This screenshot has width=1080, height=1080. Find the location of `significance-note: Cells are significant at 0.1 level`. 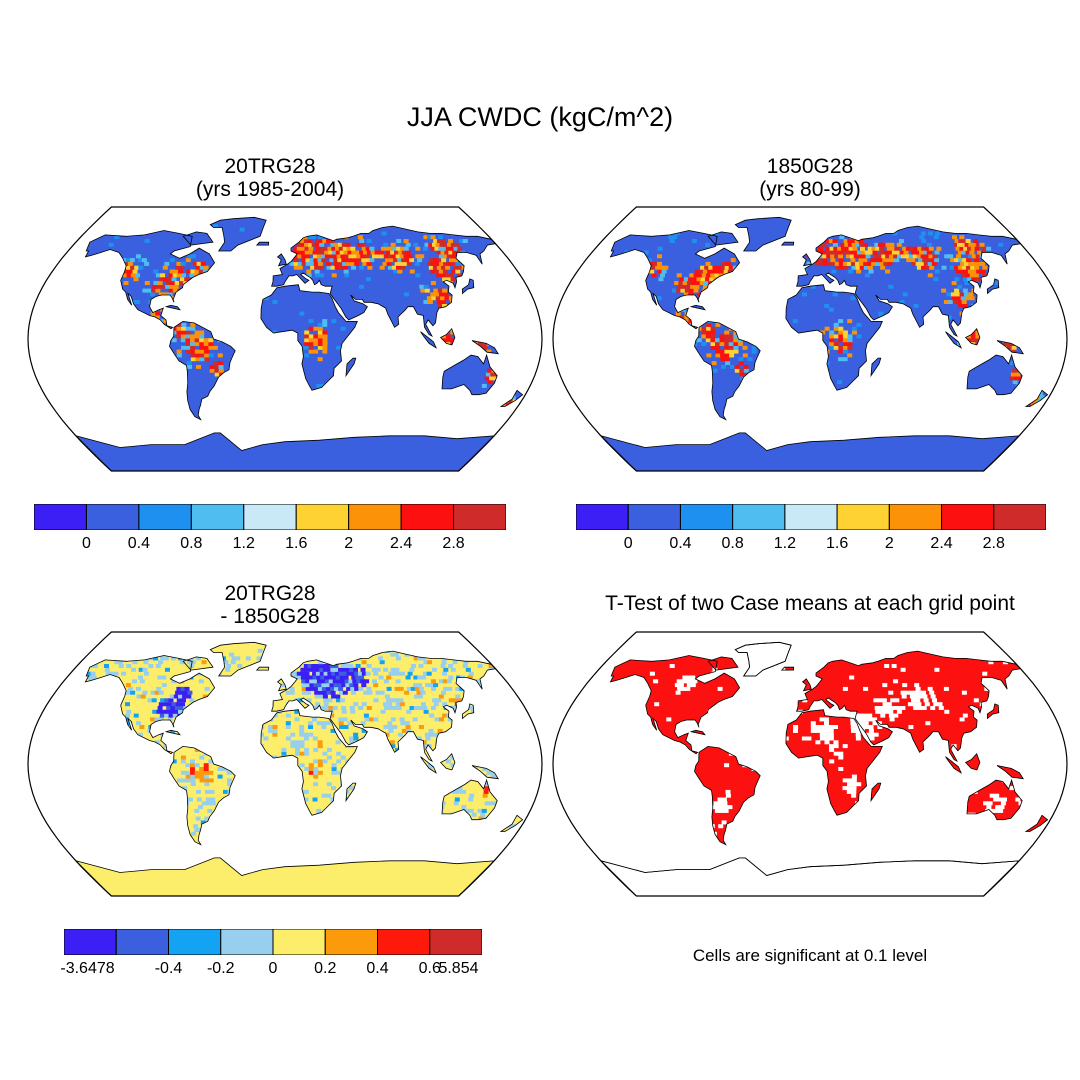

significance-note: Cells are significant at 0.1 level is located at coordinates (810, 955).